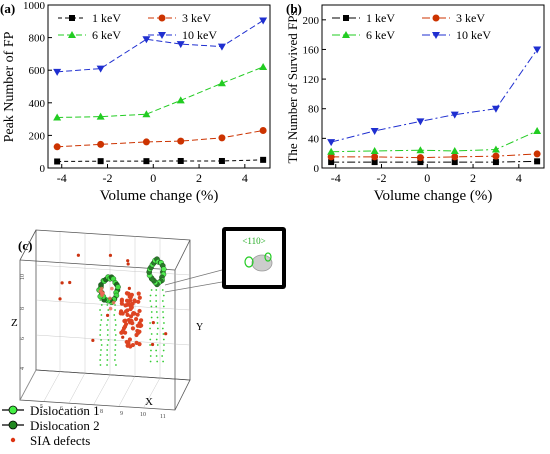 Image resolution: width=550 pixels, height=454 pixels. What do you see at coordinates (37, 71) in the screenshot?
I see `y-tick-label: 600` at bounding box center [37, 71].